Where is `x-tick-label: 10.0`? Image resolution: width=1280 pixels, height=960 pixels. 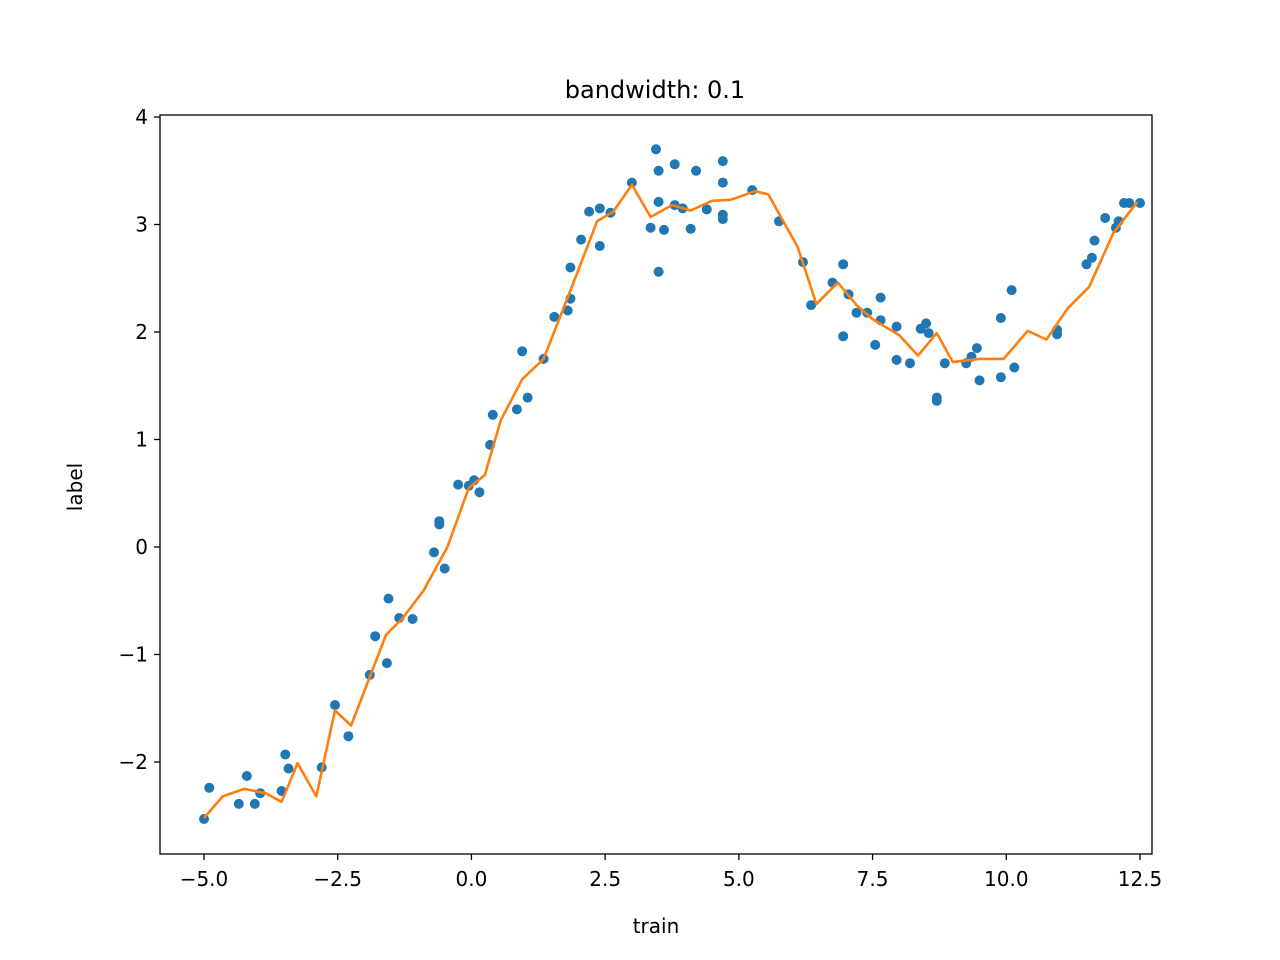 x-tick-label: 10.0 is located at coordinates (1006, 879).